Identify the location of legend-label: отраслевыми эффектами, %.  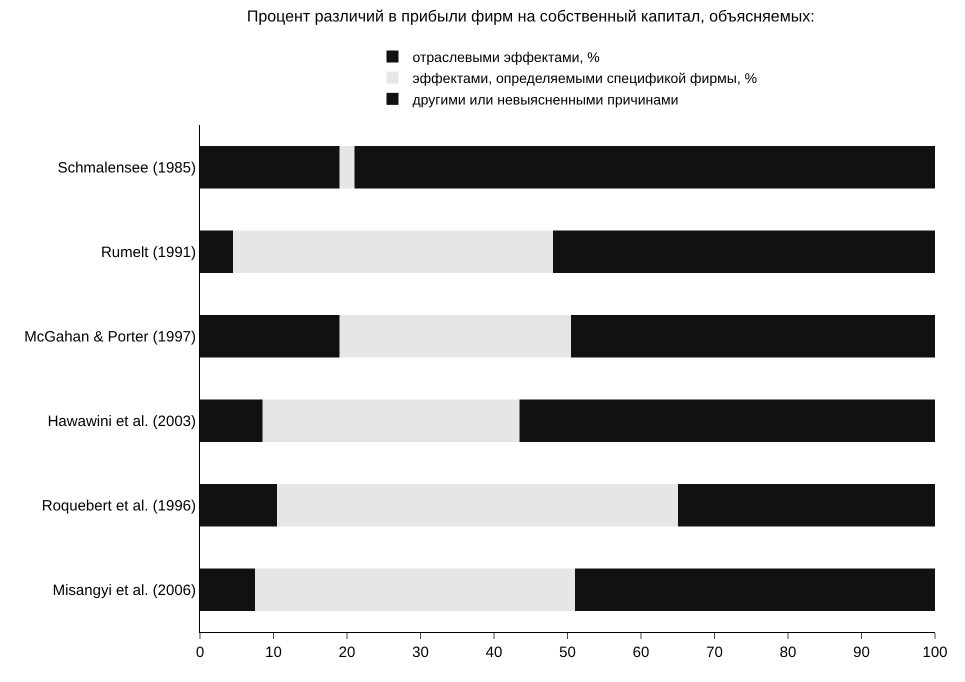
(506, 56).